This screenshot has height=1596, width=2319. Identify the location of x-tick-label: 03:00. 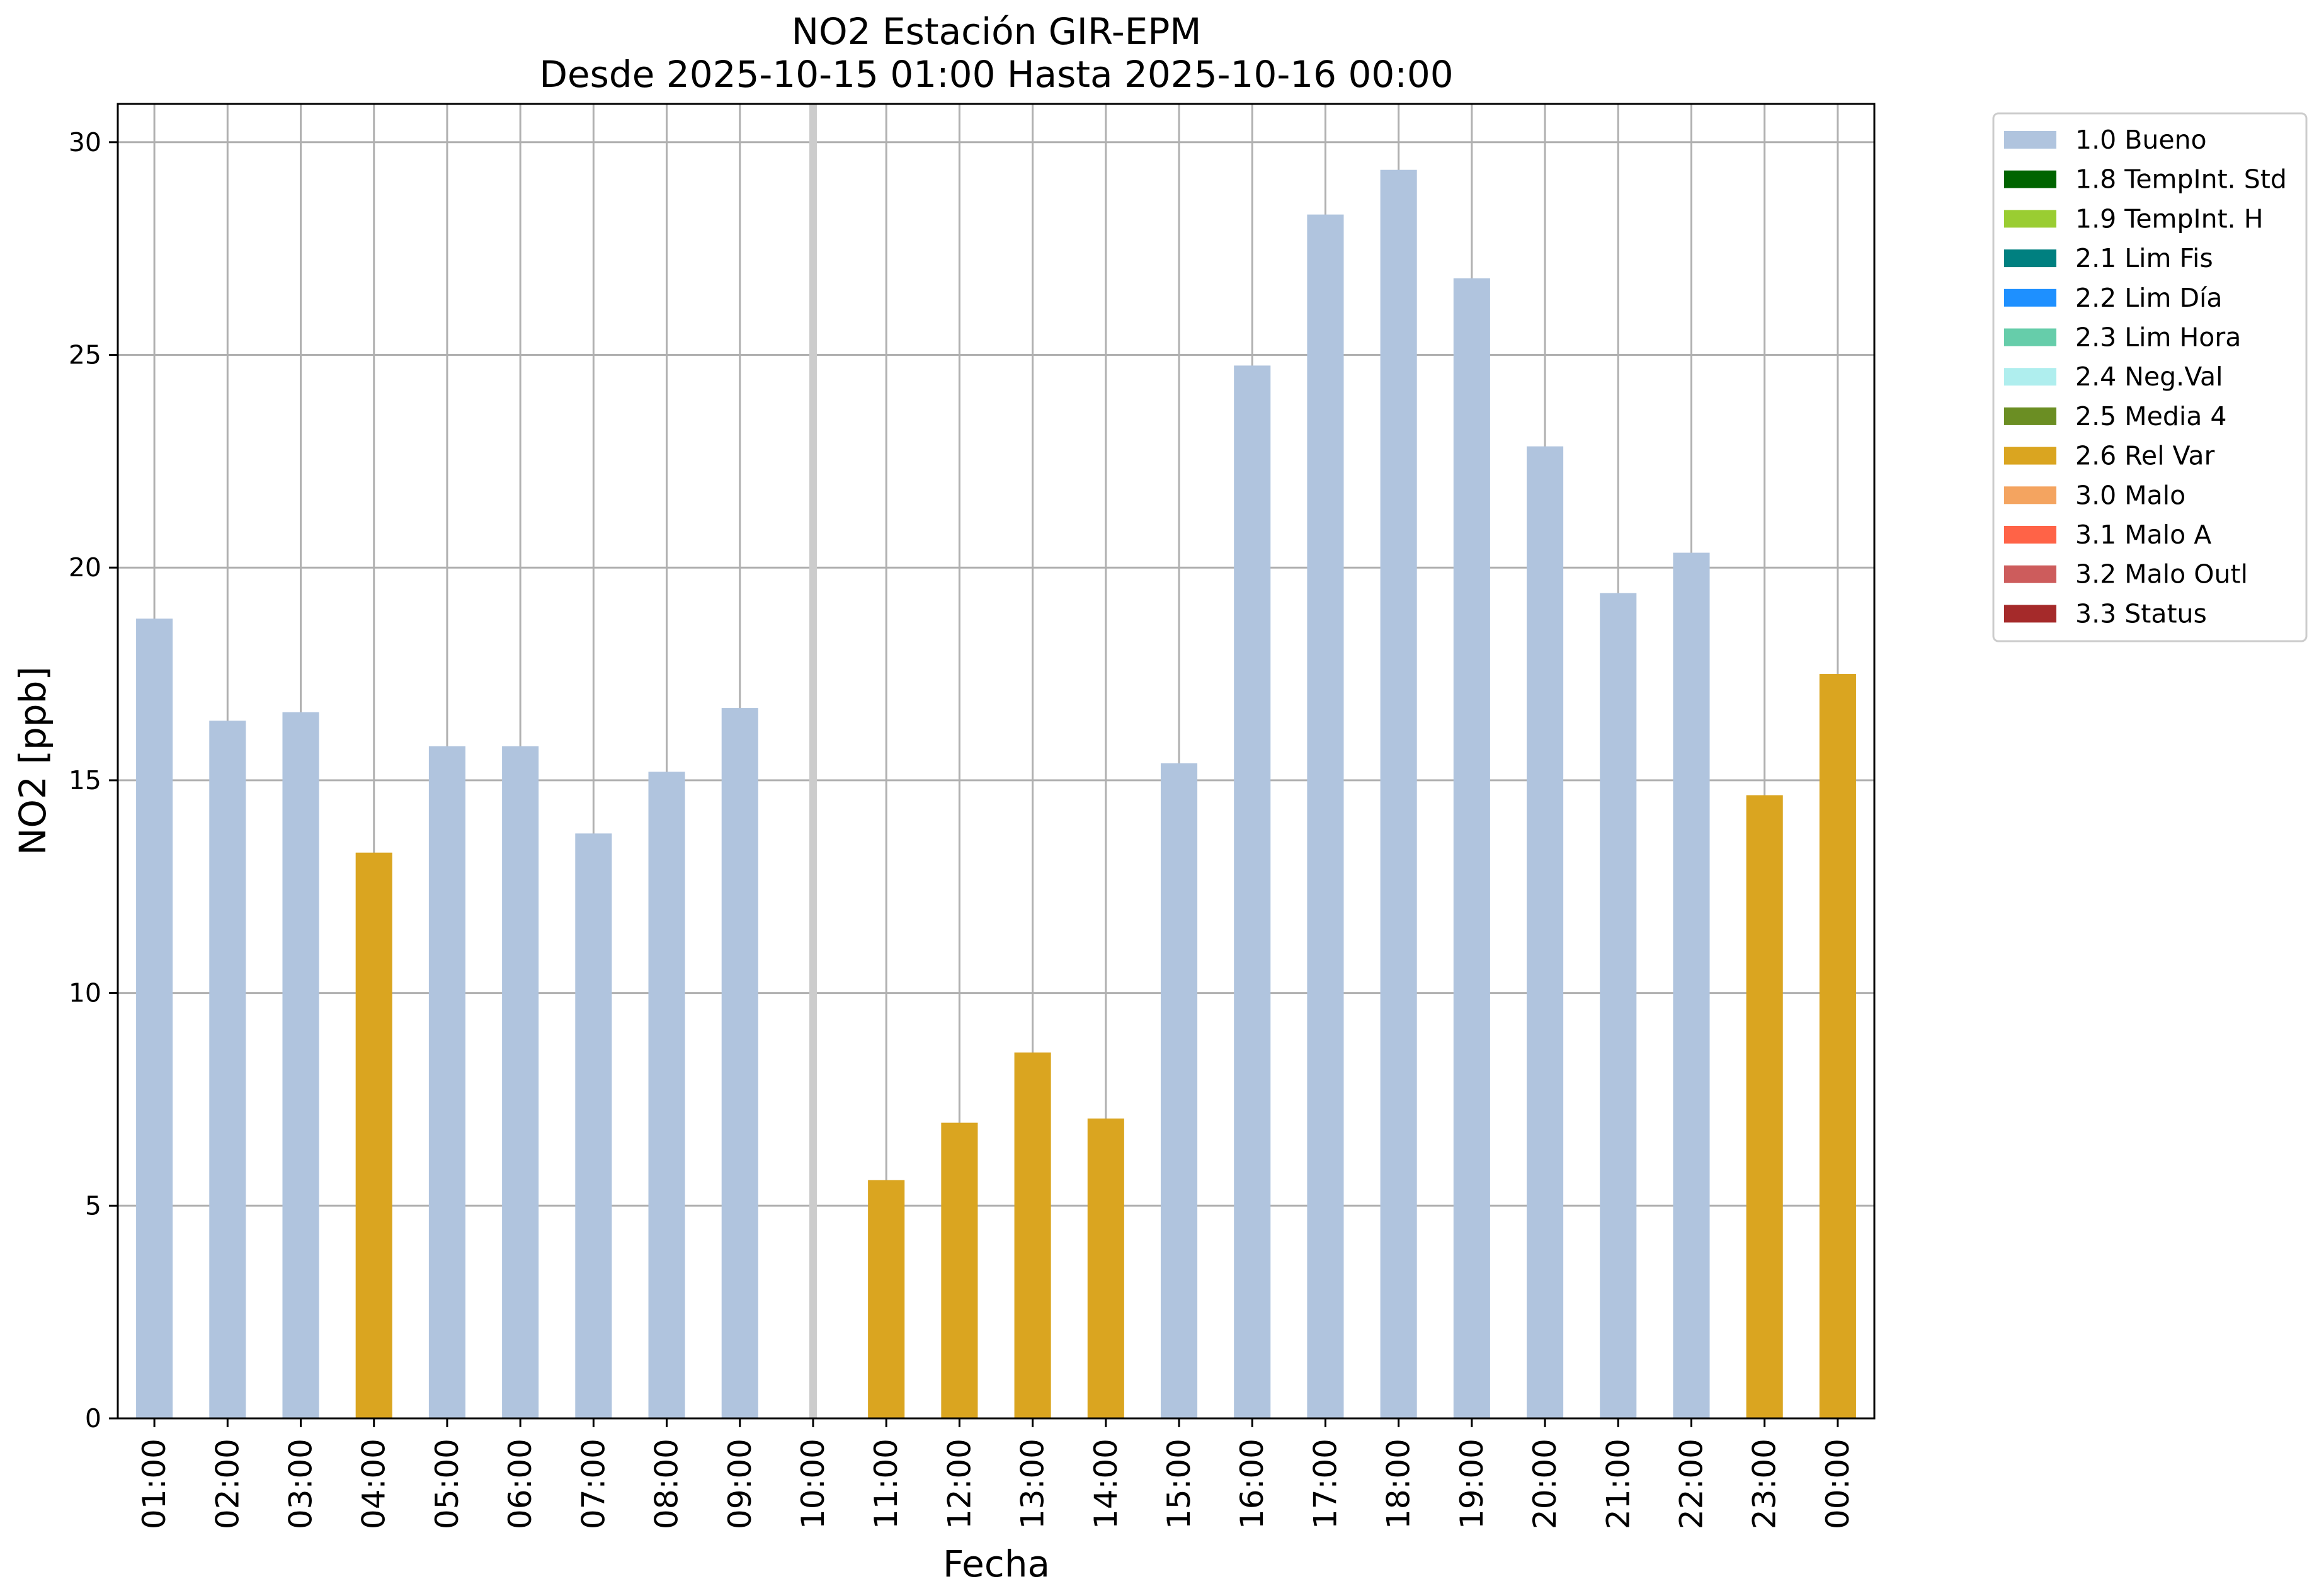
(301, 1484).